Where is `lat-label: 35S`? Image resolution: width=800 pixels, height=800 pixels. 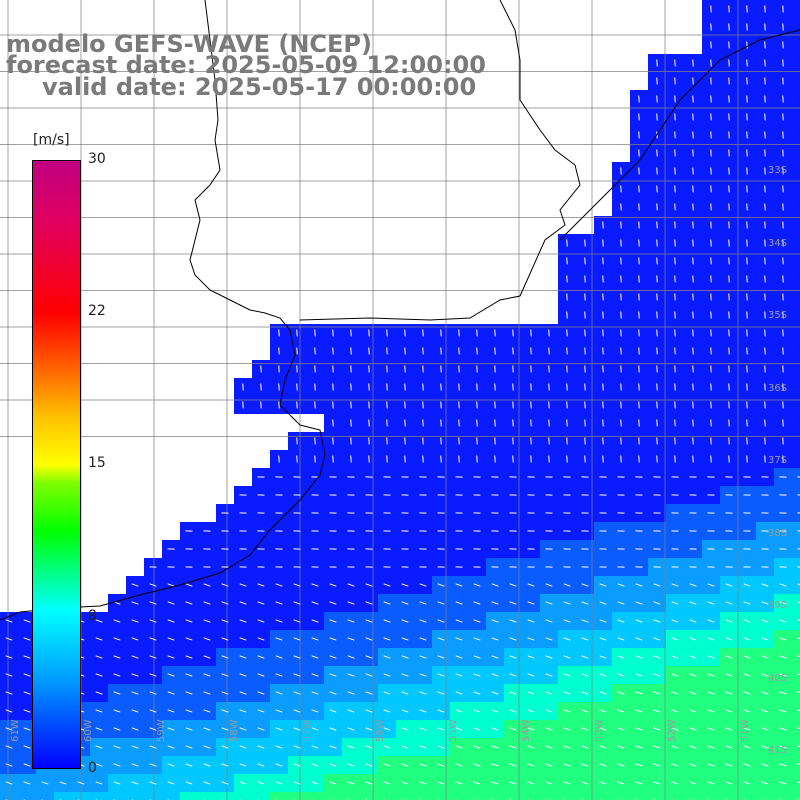
lat-label: 35S is located at coordinates (778, 315).